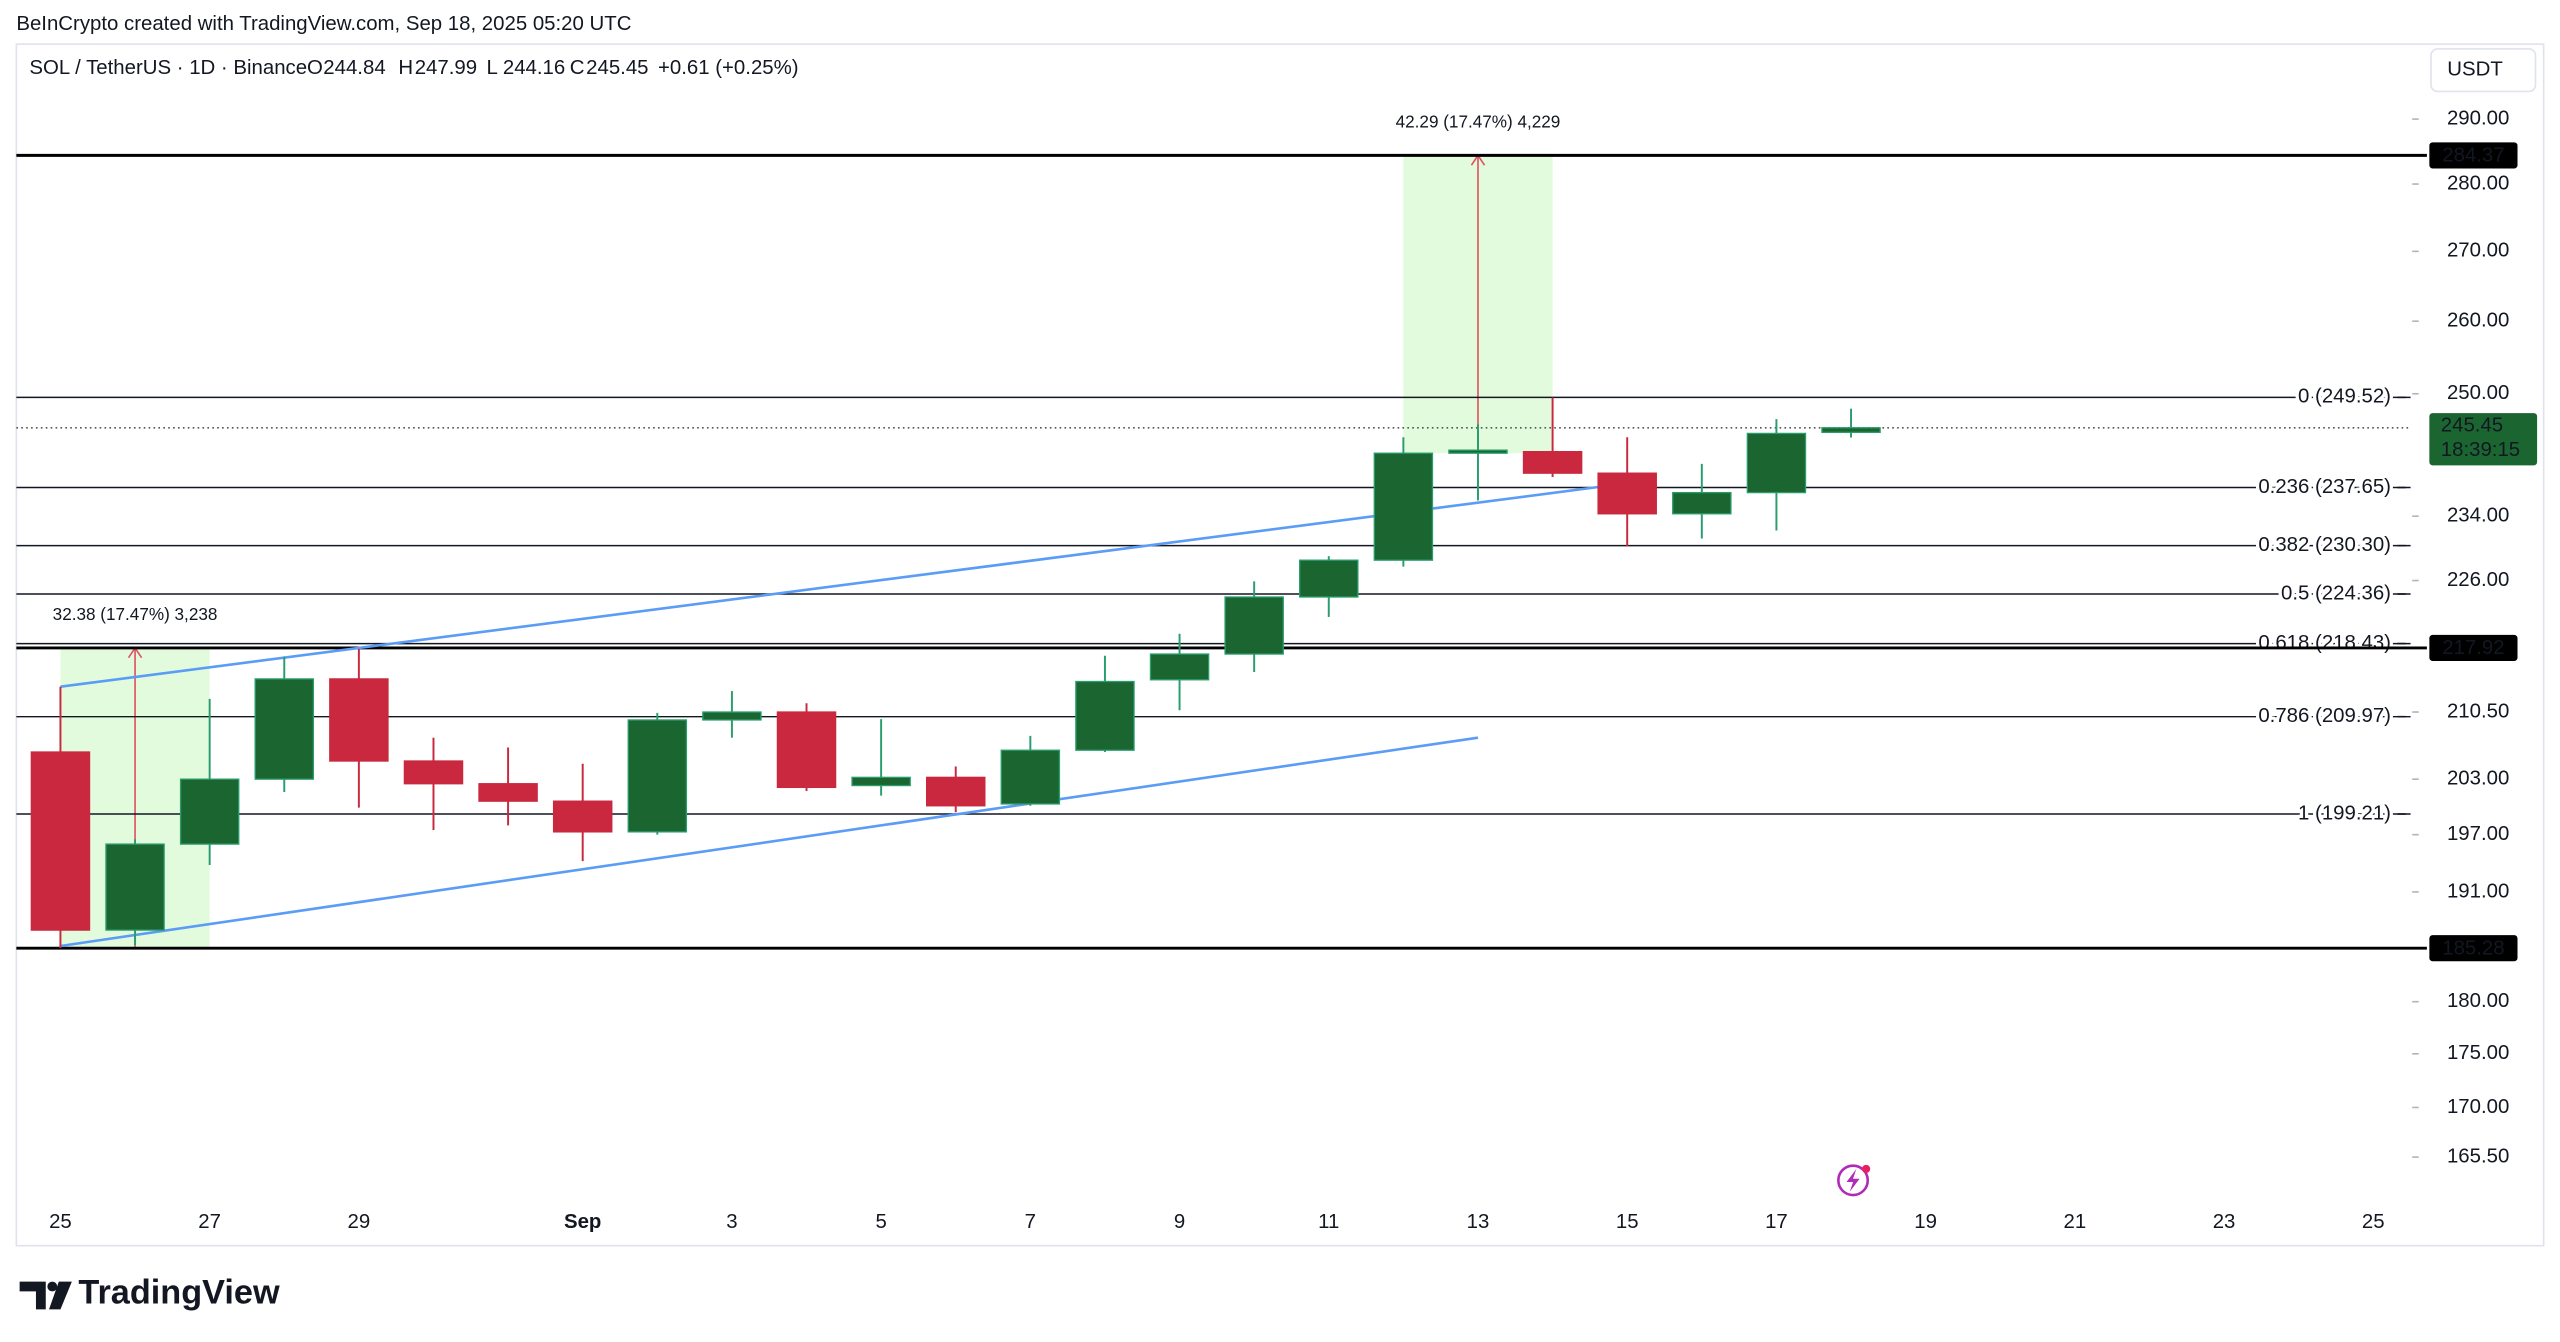  I want to click on y-tick-label: 280.00, so click(2478, 183).